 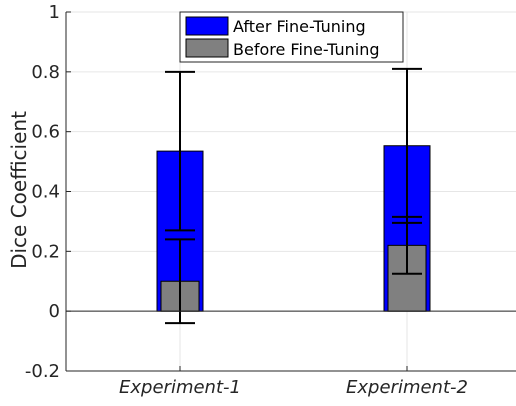 I want to click on legend-swatch-before-fine-tuning, so click(x=207, y=48).